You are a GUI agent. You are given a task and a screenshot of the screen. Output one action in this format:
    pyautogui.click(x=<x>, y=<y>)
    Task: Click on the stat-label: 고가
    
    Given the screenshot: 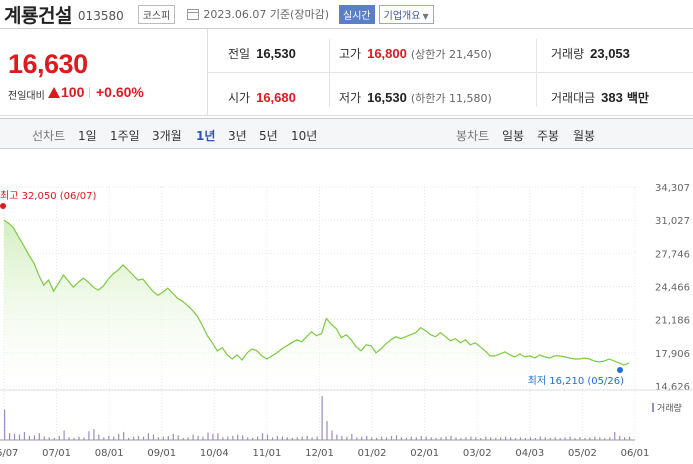 What is the action you would take?
    pyautogui.click(x=350, y=54)
    